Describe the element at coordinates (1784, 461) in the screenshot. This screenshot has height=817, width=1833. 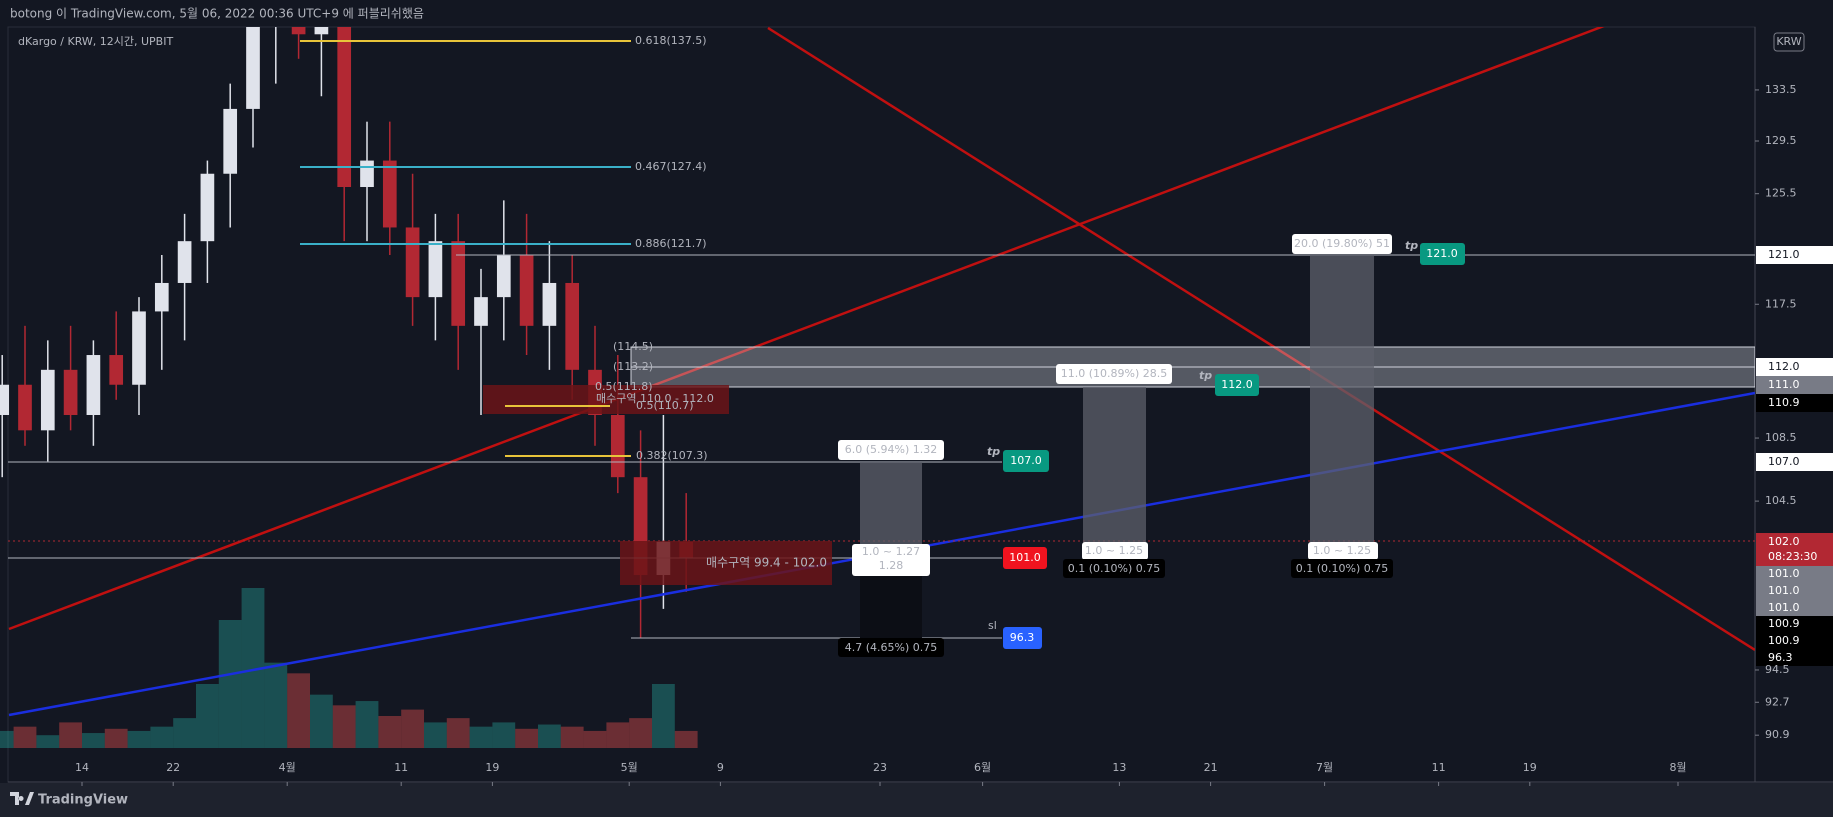
I see `price-badge-text: 107.0` at that location.